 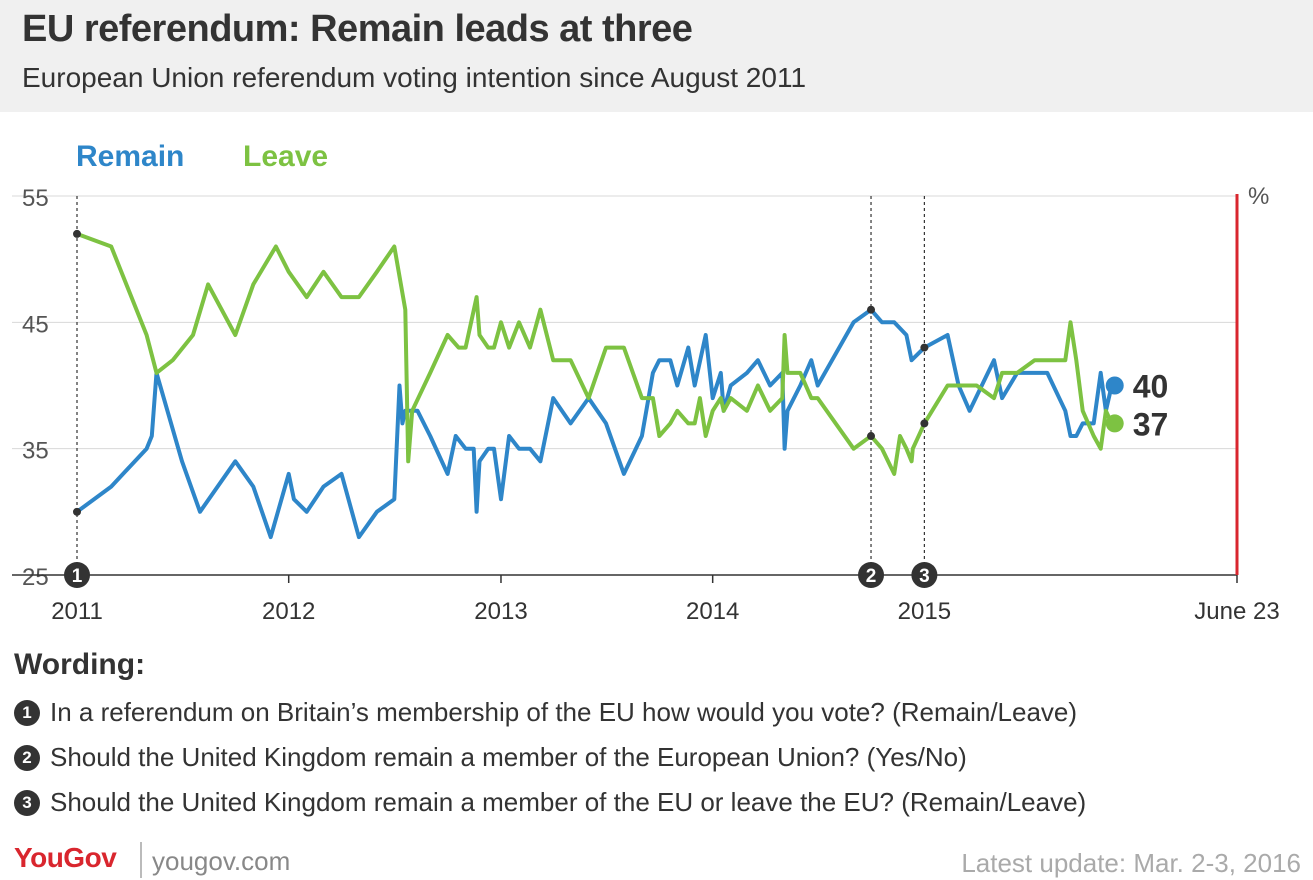 What do you see at coordinates (65, 857) in the screenshot?
I see `yougov-logo: YouGov` at bounding box center [65, 857].